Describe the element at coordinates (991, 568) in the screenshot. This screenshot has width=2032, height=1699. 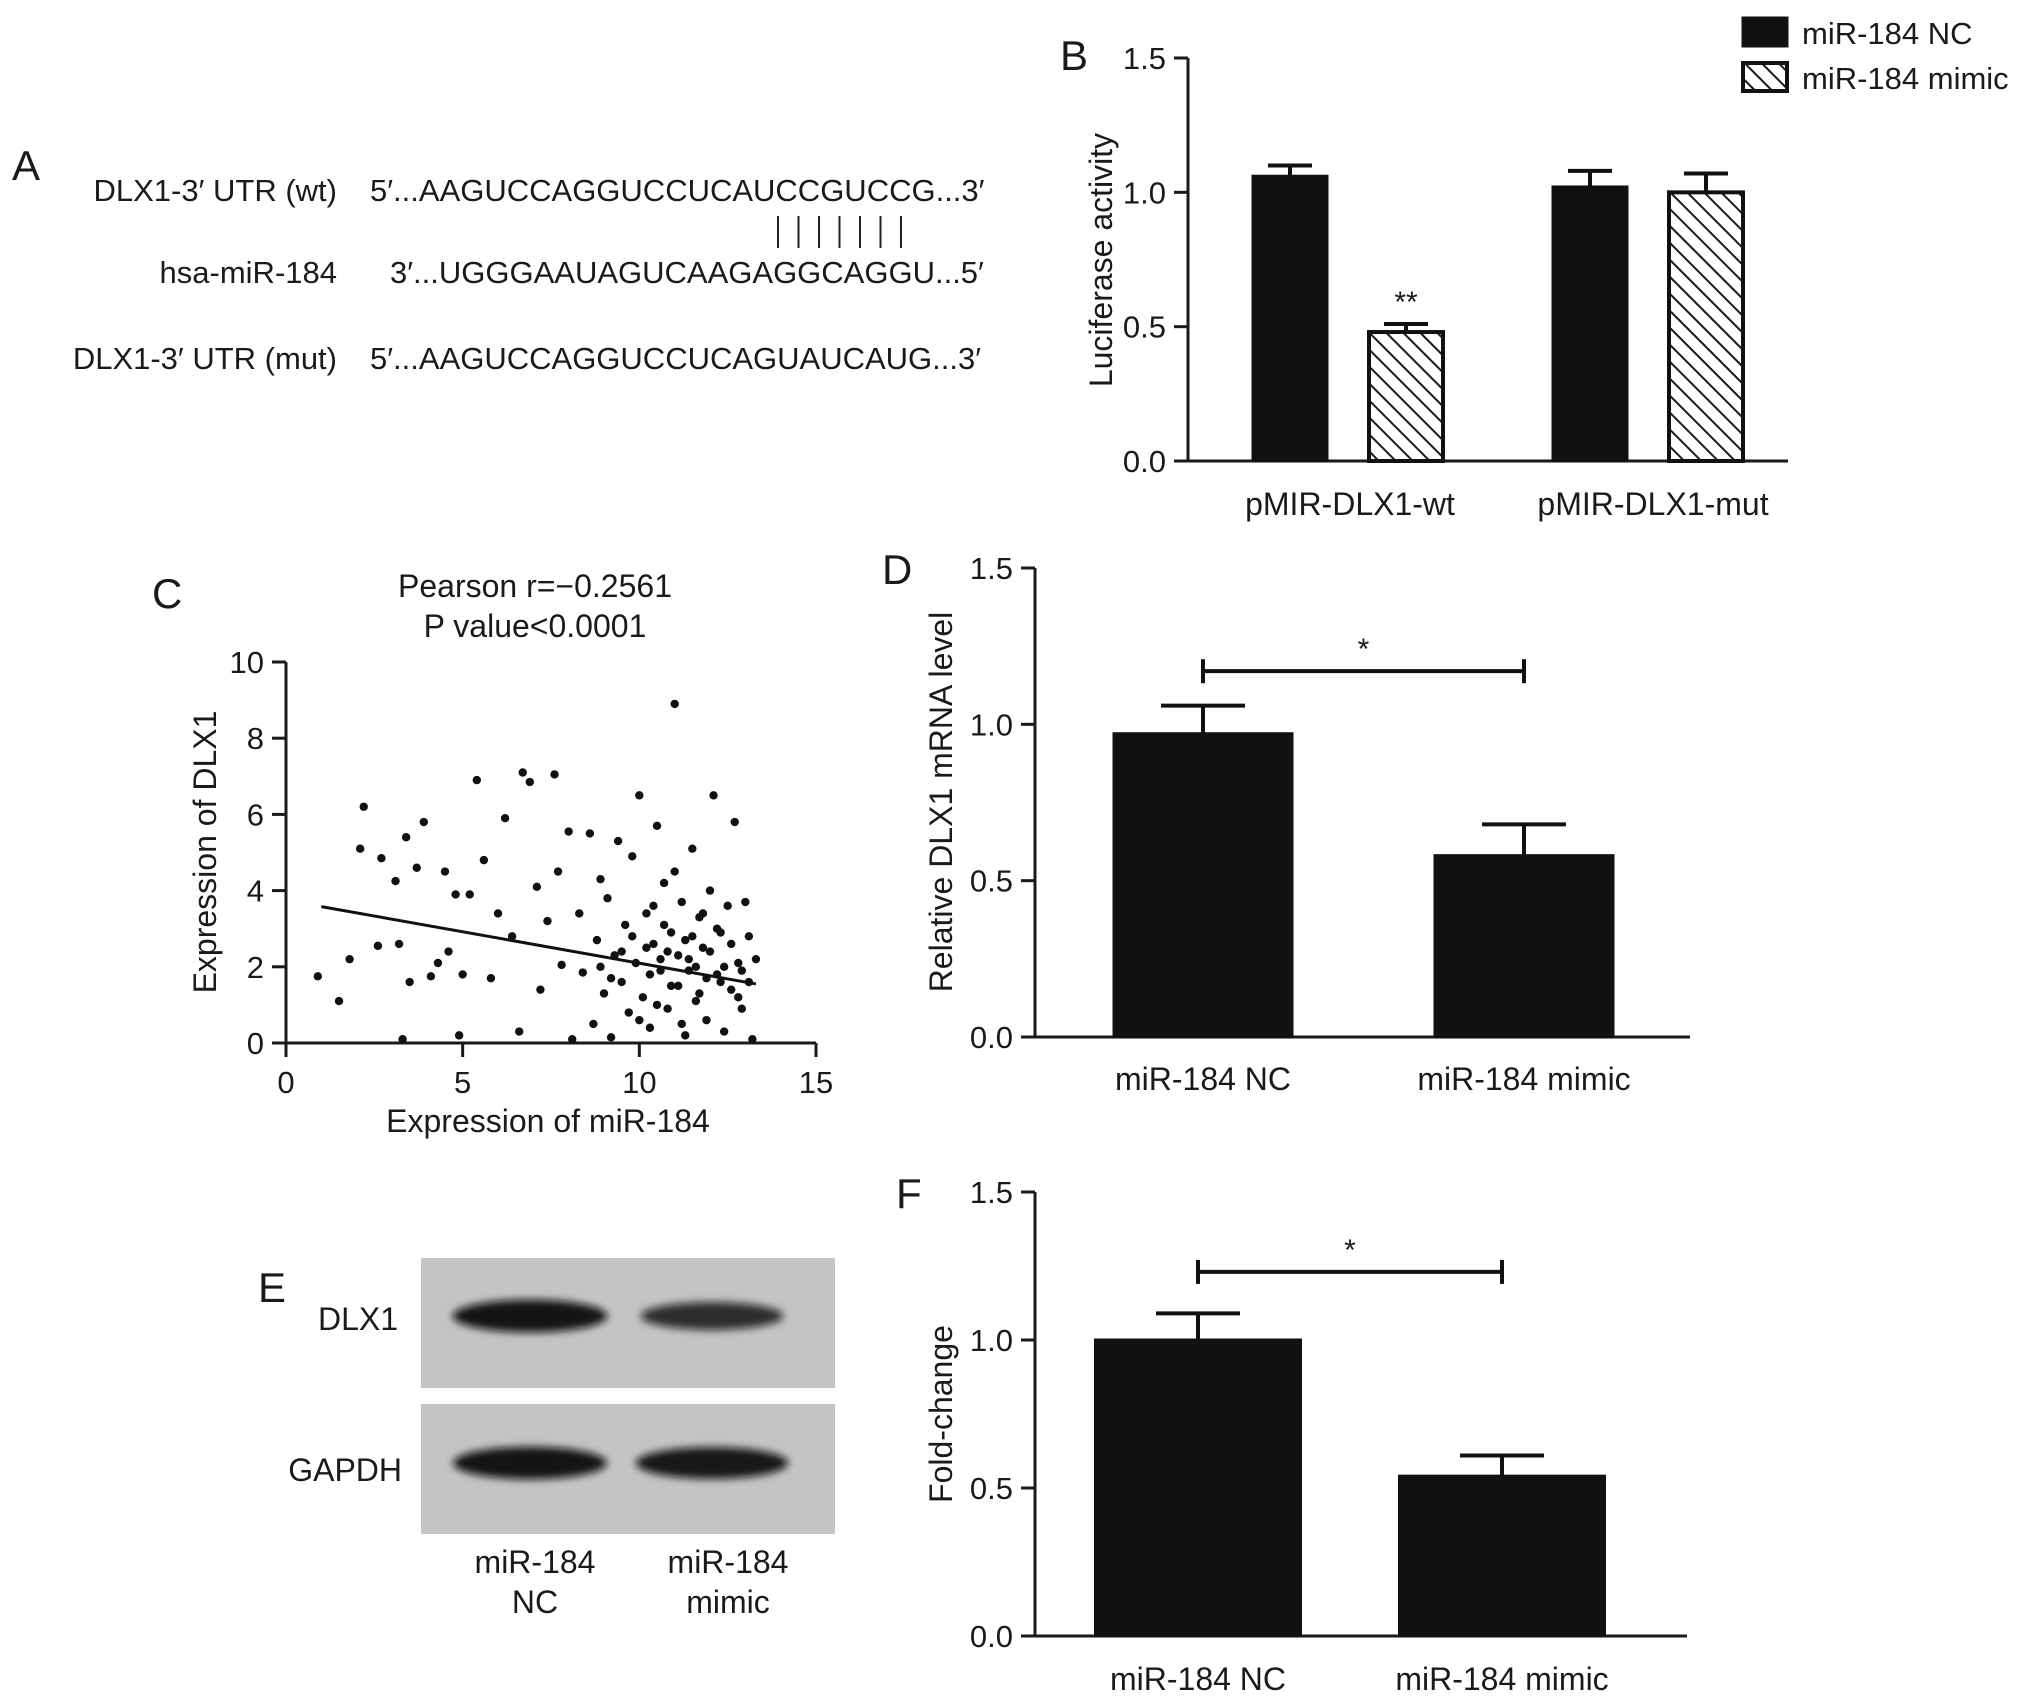
I see `axis-d-ytick-label: 1.5` at that location.